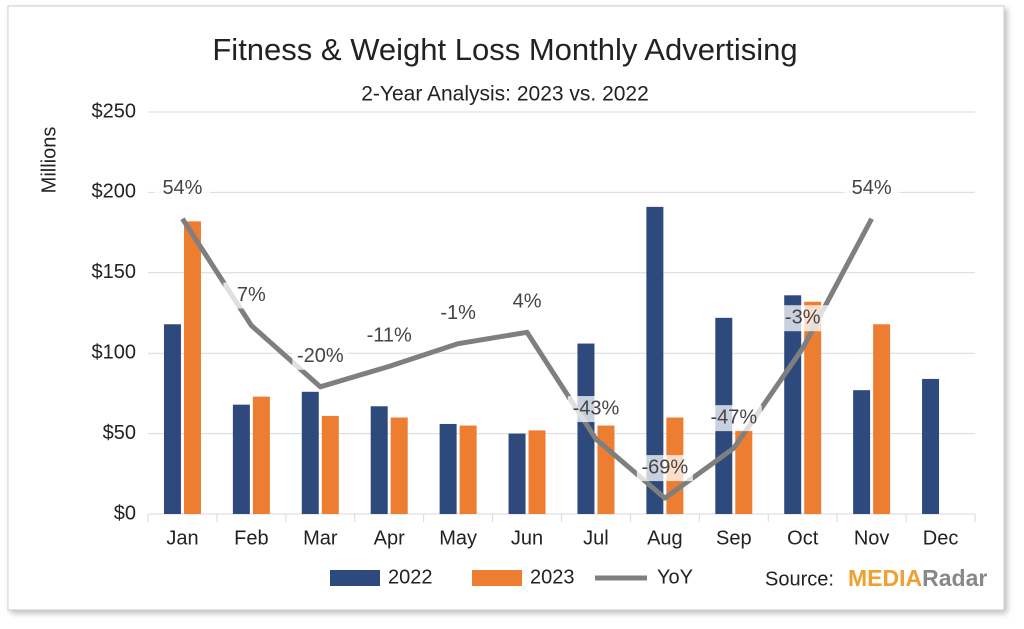  What do you see at coordinates (114, 352) in the screenshot?
I see `y-tick-label: $100` at bounding box center [114, 352].